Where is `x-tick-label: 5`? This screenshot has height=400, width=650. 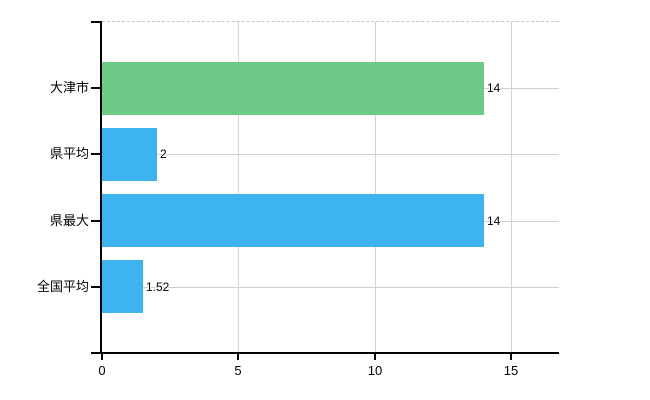 x-tick-label: 5 is located at coordinates (238, 370).